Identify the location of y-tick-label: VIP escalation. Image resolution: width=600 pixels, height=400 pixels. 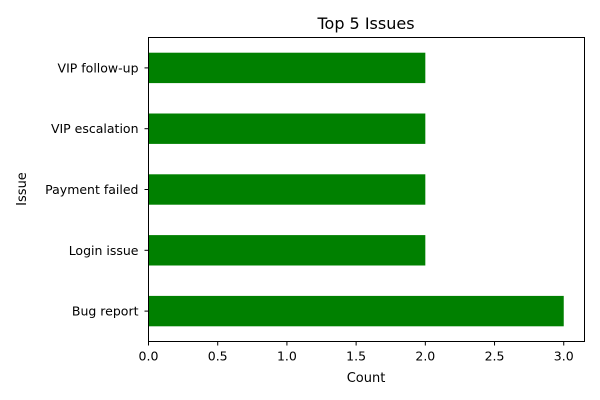
(95, 128).